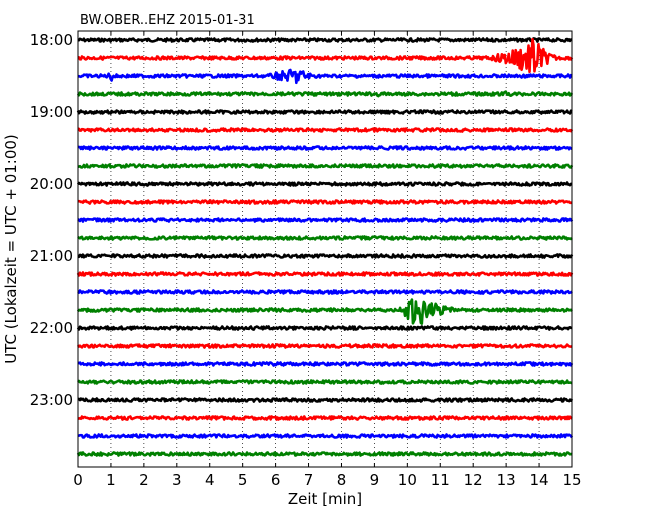  I want to click on y-tick-label: 21:00, so click(51, 256).